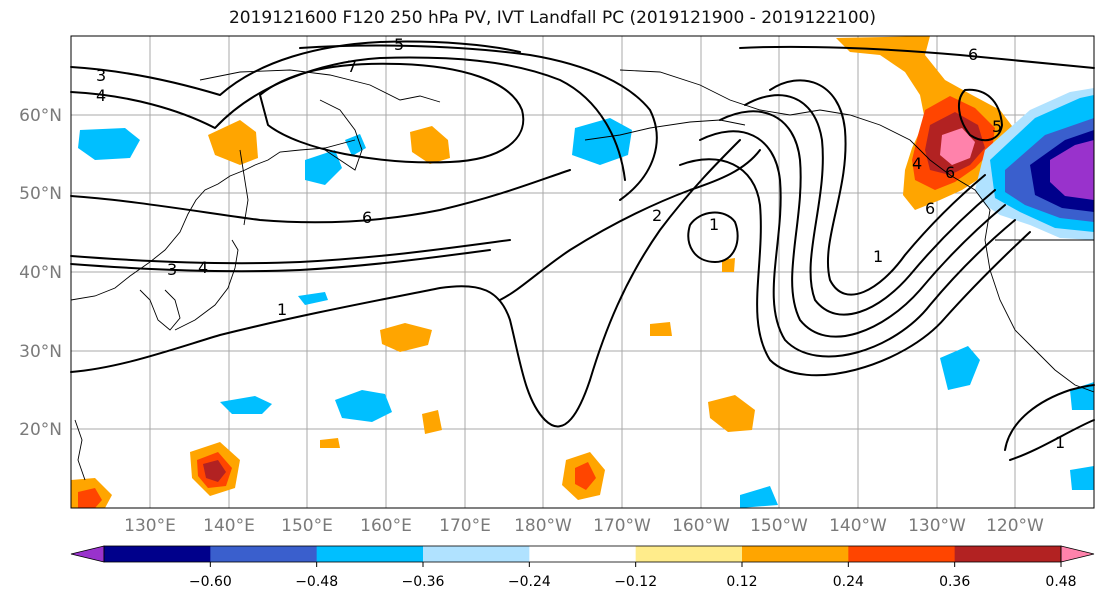 The image size is (1105, 601). I want to click on shading-blob-s-blue, so click(759, 497).